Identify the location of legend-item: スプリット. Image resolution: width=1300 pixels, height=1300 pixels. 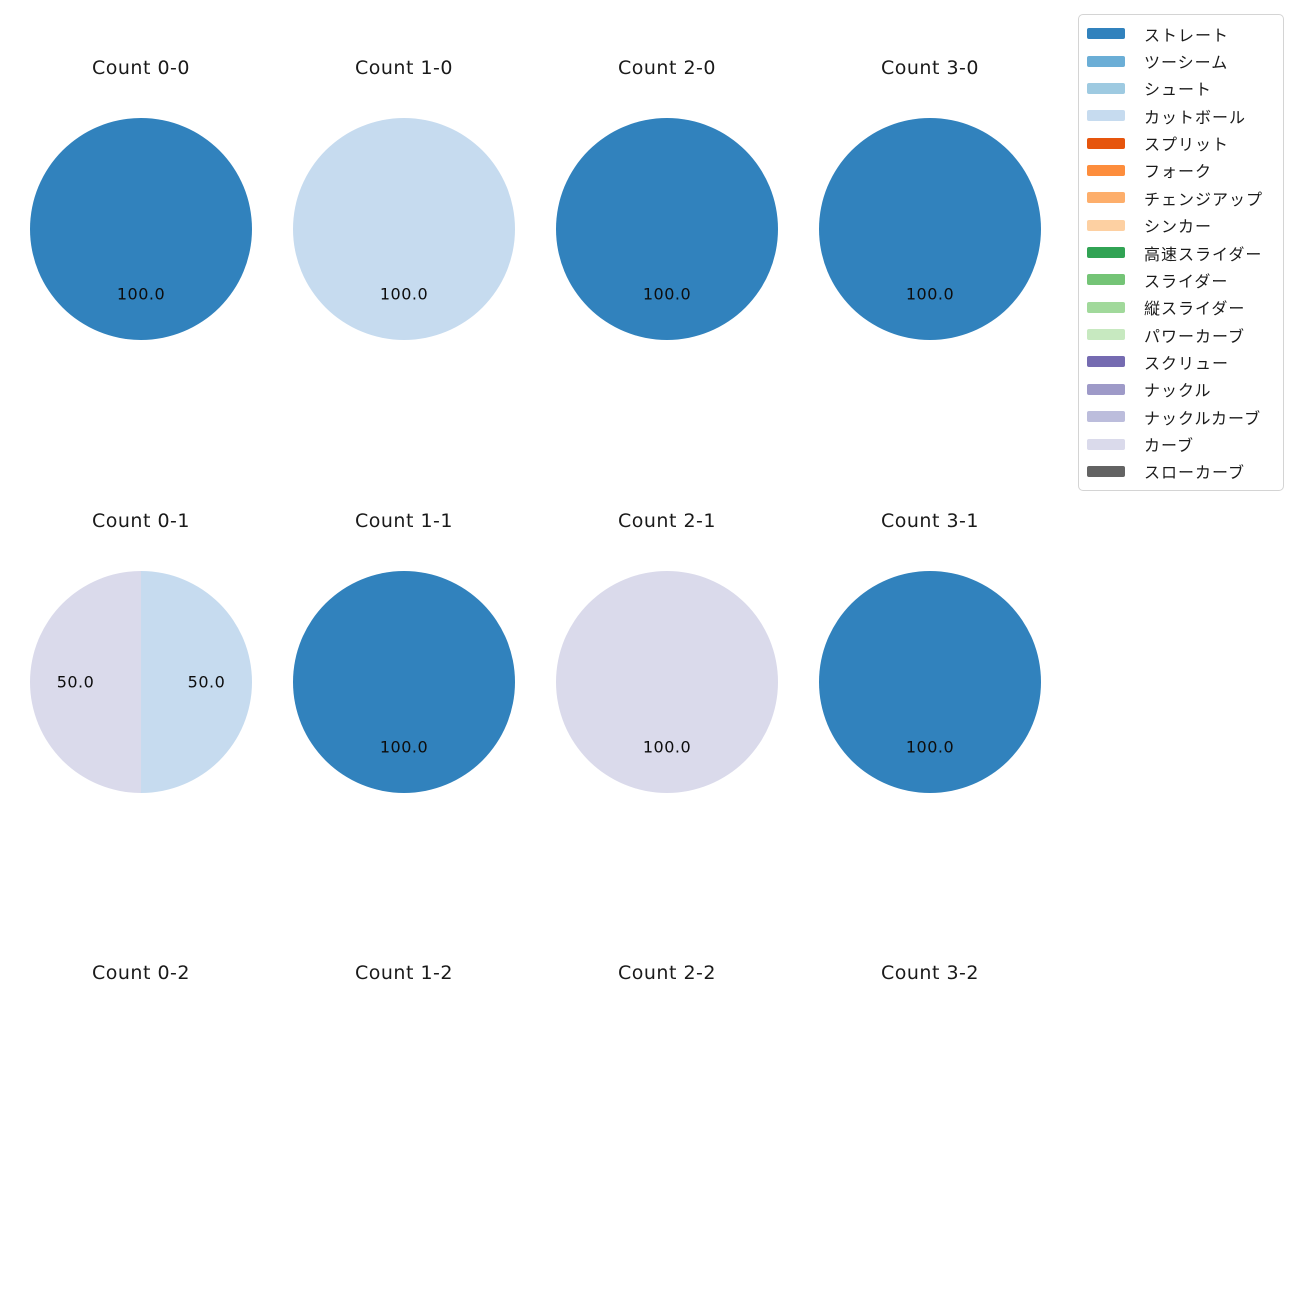
(1181, 142).